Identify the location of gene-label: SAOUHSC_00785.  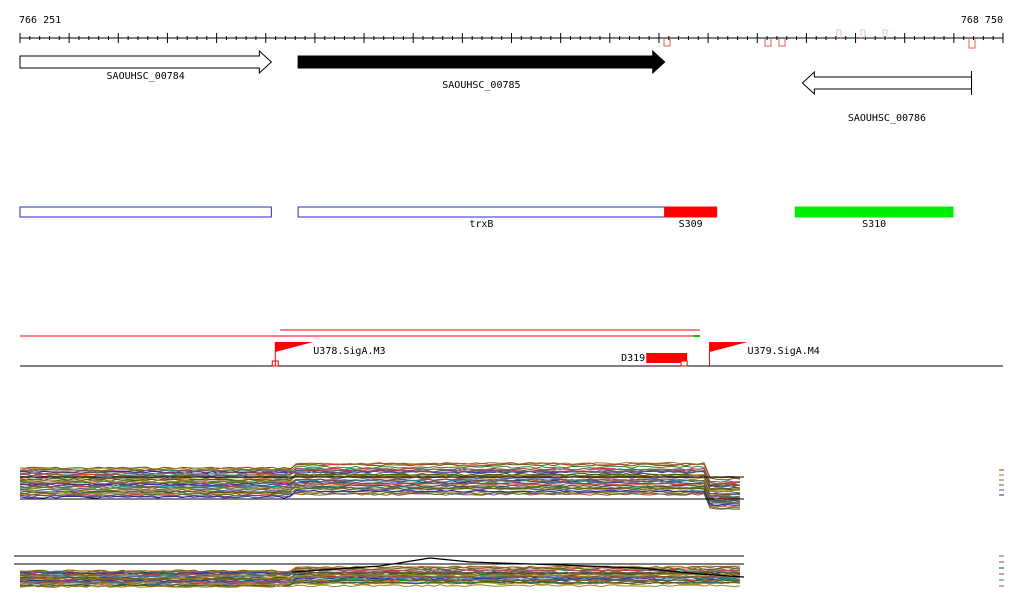
(481, 85).